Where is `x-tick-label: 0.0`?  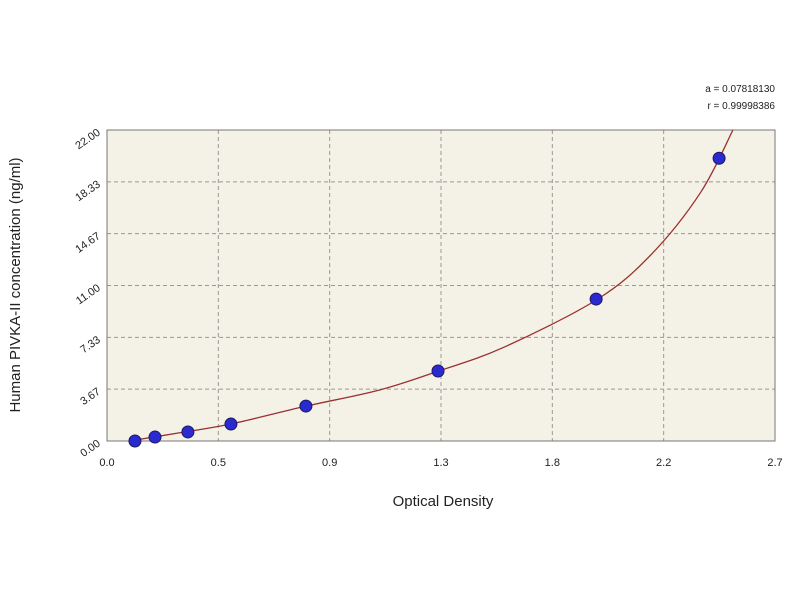 x-tick-label: 0.0 is located at coordinates (106, 463).